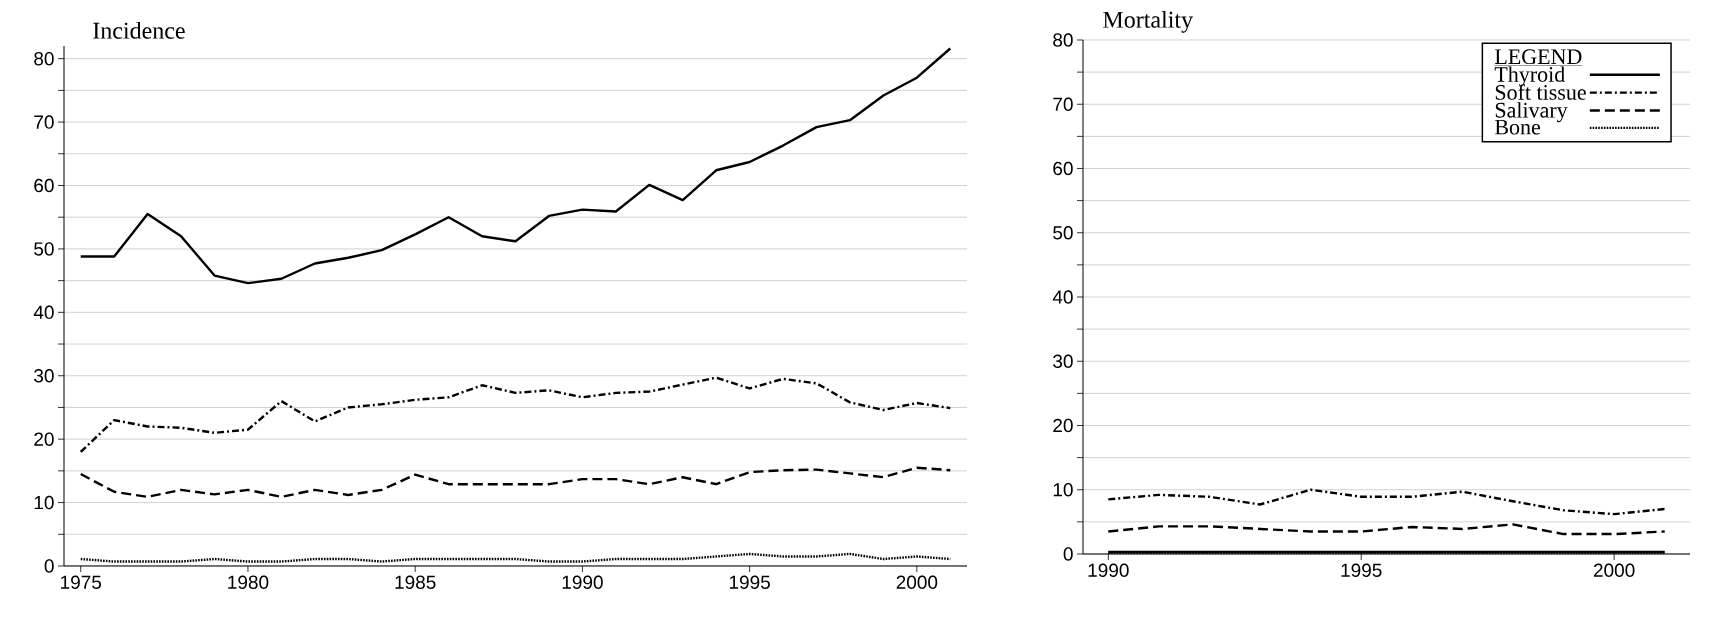  Describe the element at coordinates (415, 582) in the screenshot. I see `x-tick-label: 1985` at that location.